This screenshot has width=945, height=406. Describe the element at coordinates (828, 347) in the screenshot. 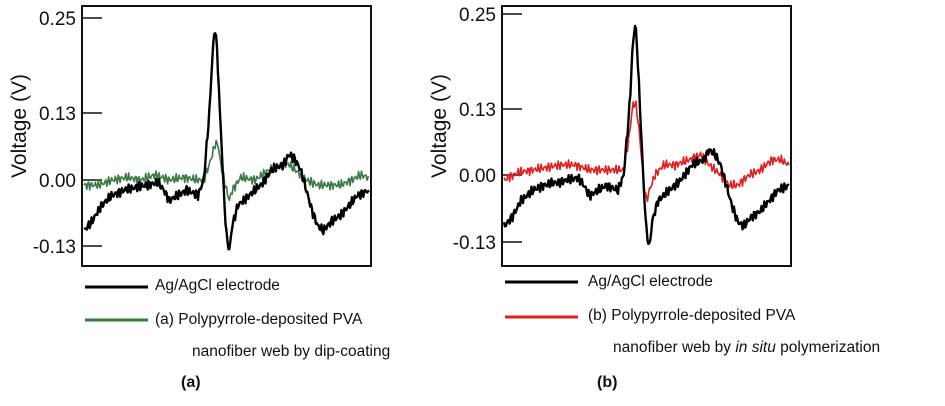

I see `legend-b-text-post: polymerization` at that location.